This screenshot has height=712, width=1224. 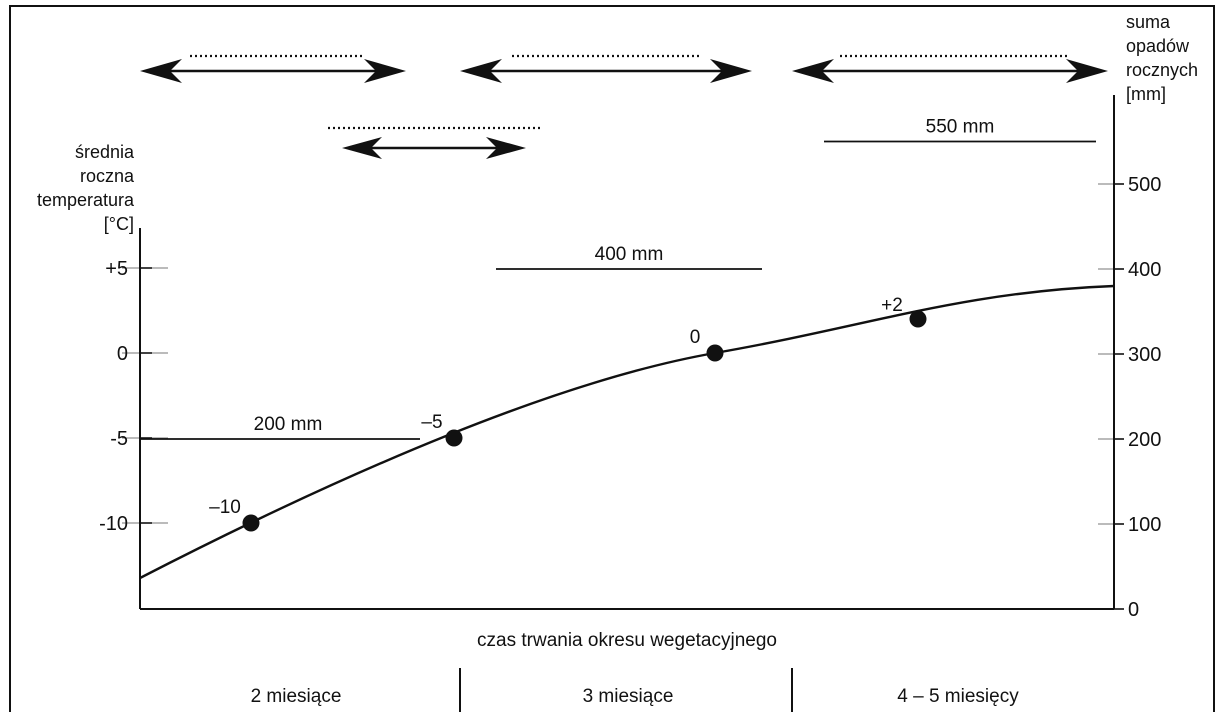 What do you see at coordinates (107, 176) in the screenshot?
I see `left-axis-title-line: roczna` at bounding box center [107, 176].